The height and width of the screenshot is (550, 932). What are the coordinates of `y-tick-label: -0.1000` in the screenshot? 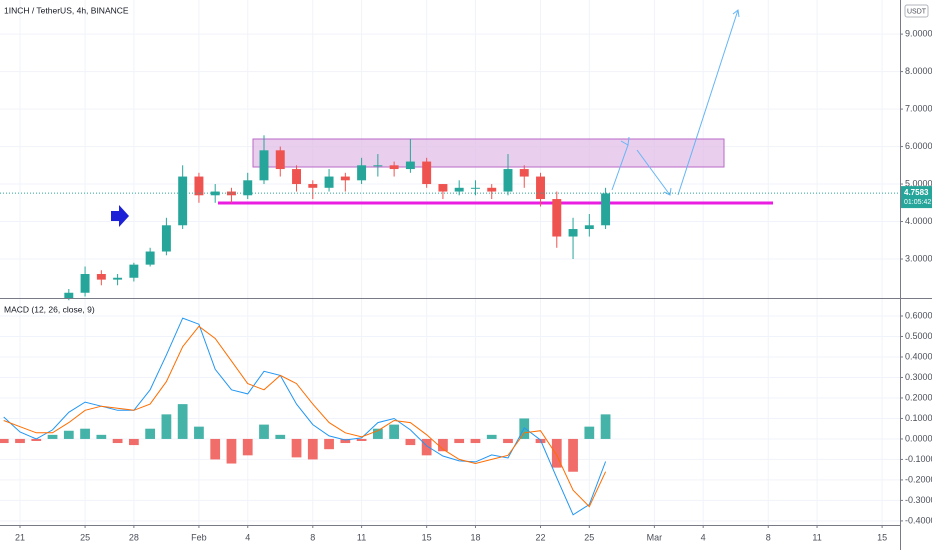 It's located at (918, 459).